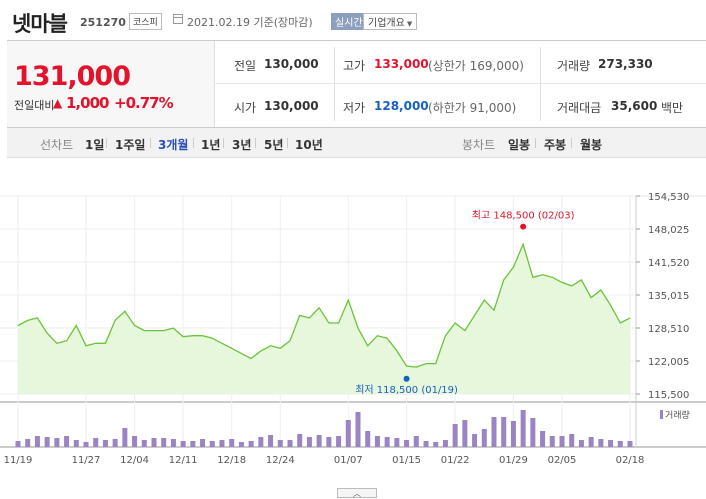 Image resolution: width=706 pixels, height=499 pixels. What do you see at coordinates (579, 108) in the screenshot?
I see `amount-label: 거래대금` at bounding box center [579, 108].